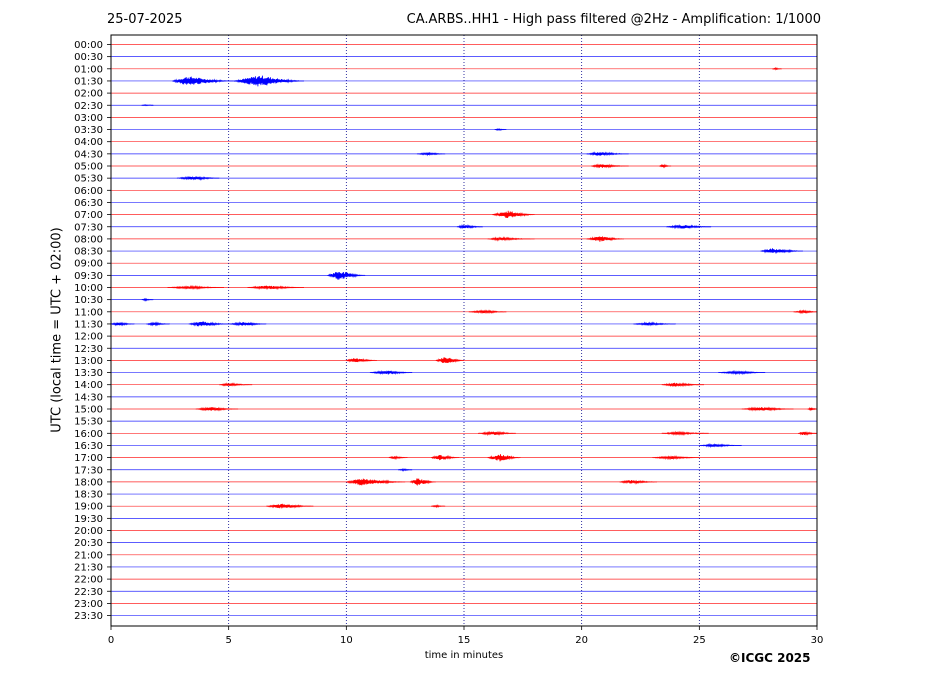 This screenshot has width=927, height=696. Describe the element at coordinates (88, 495) in the screenshot. I see `y-tick-label: 18:30` at that location.